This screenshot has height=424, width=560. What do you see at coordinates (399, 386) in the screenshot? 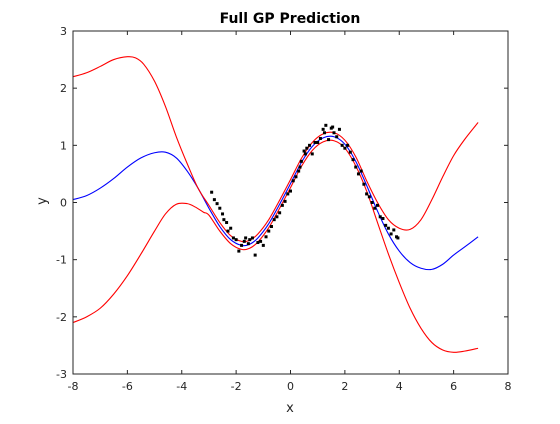
I see `x-tick-label: 4` at bounding box center [399, 386].